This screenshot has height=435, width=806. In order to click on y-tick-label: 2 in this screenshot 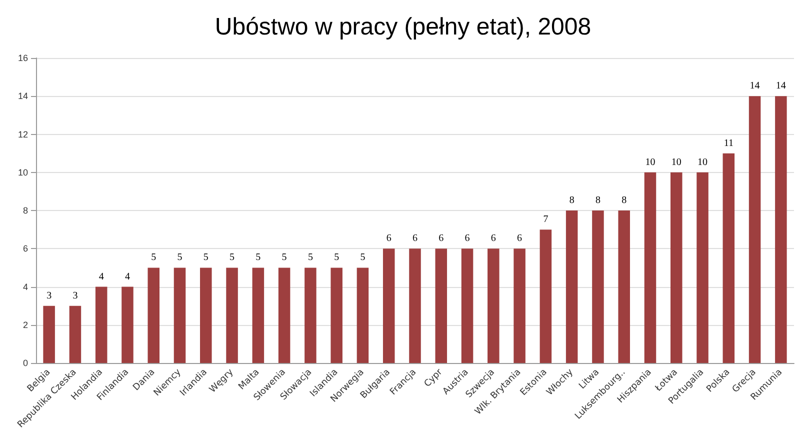, I will do `click(25, 325)`.